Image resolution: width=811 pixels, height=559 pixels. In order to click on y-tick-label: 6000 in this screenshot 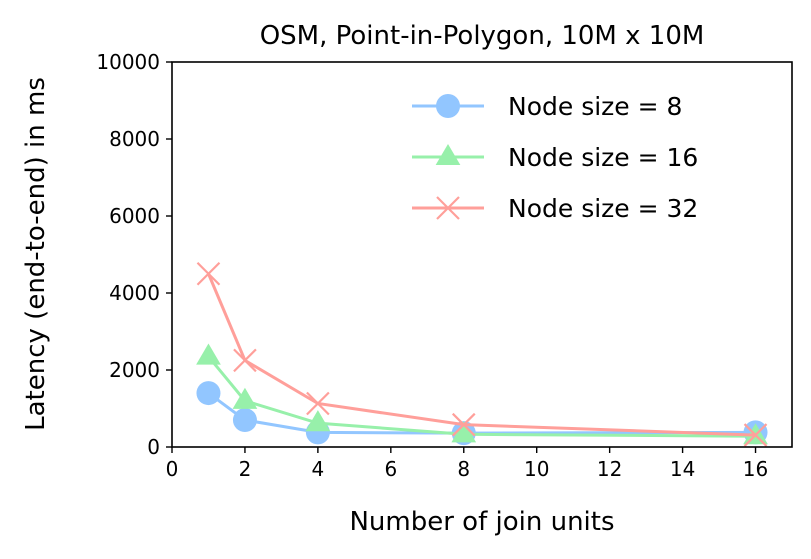, I will do `click(134, 216)`.